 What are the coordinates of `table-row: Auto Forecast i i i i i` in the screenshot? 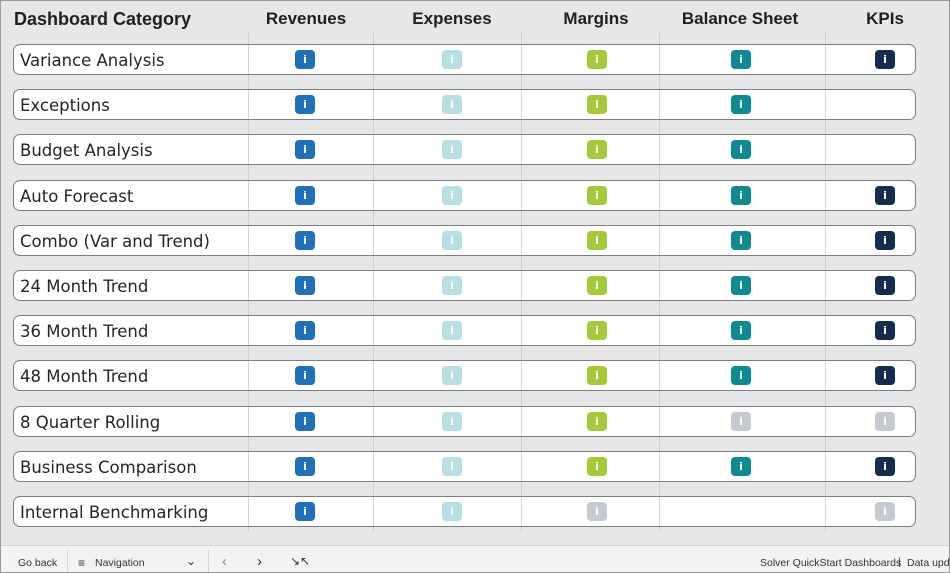 It's located at (464, 195).